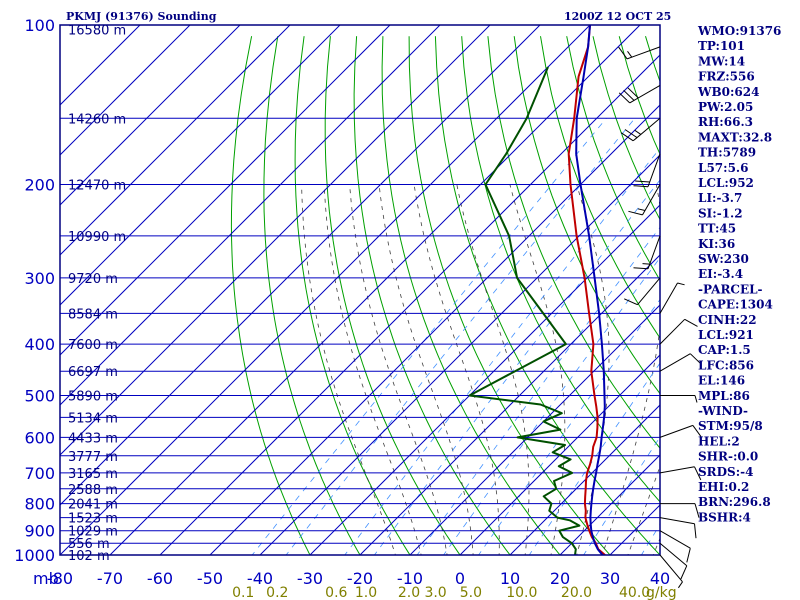 This screenshot has height=600, width=800. Describe the element at coordinates (97, 119) in the screenshot. I see `height-label: 14260 m` at that location.